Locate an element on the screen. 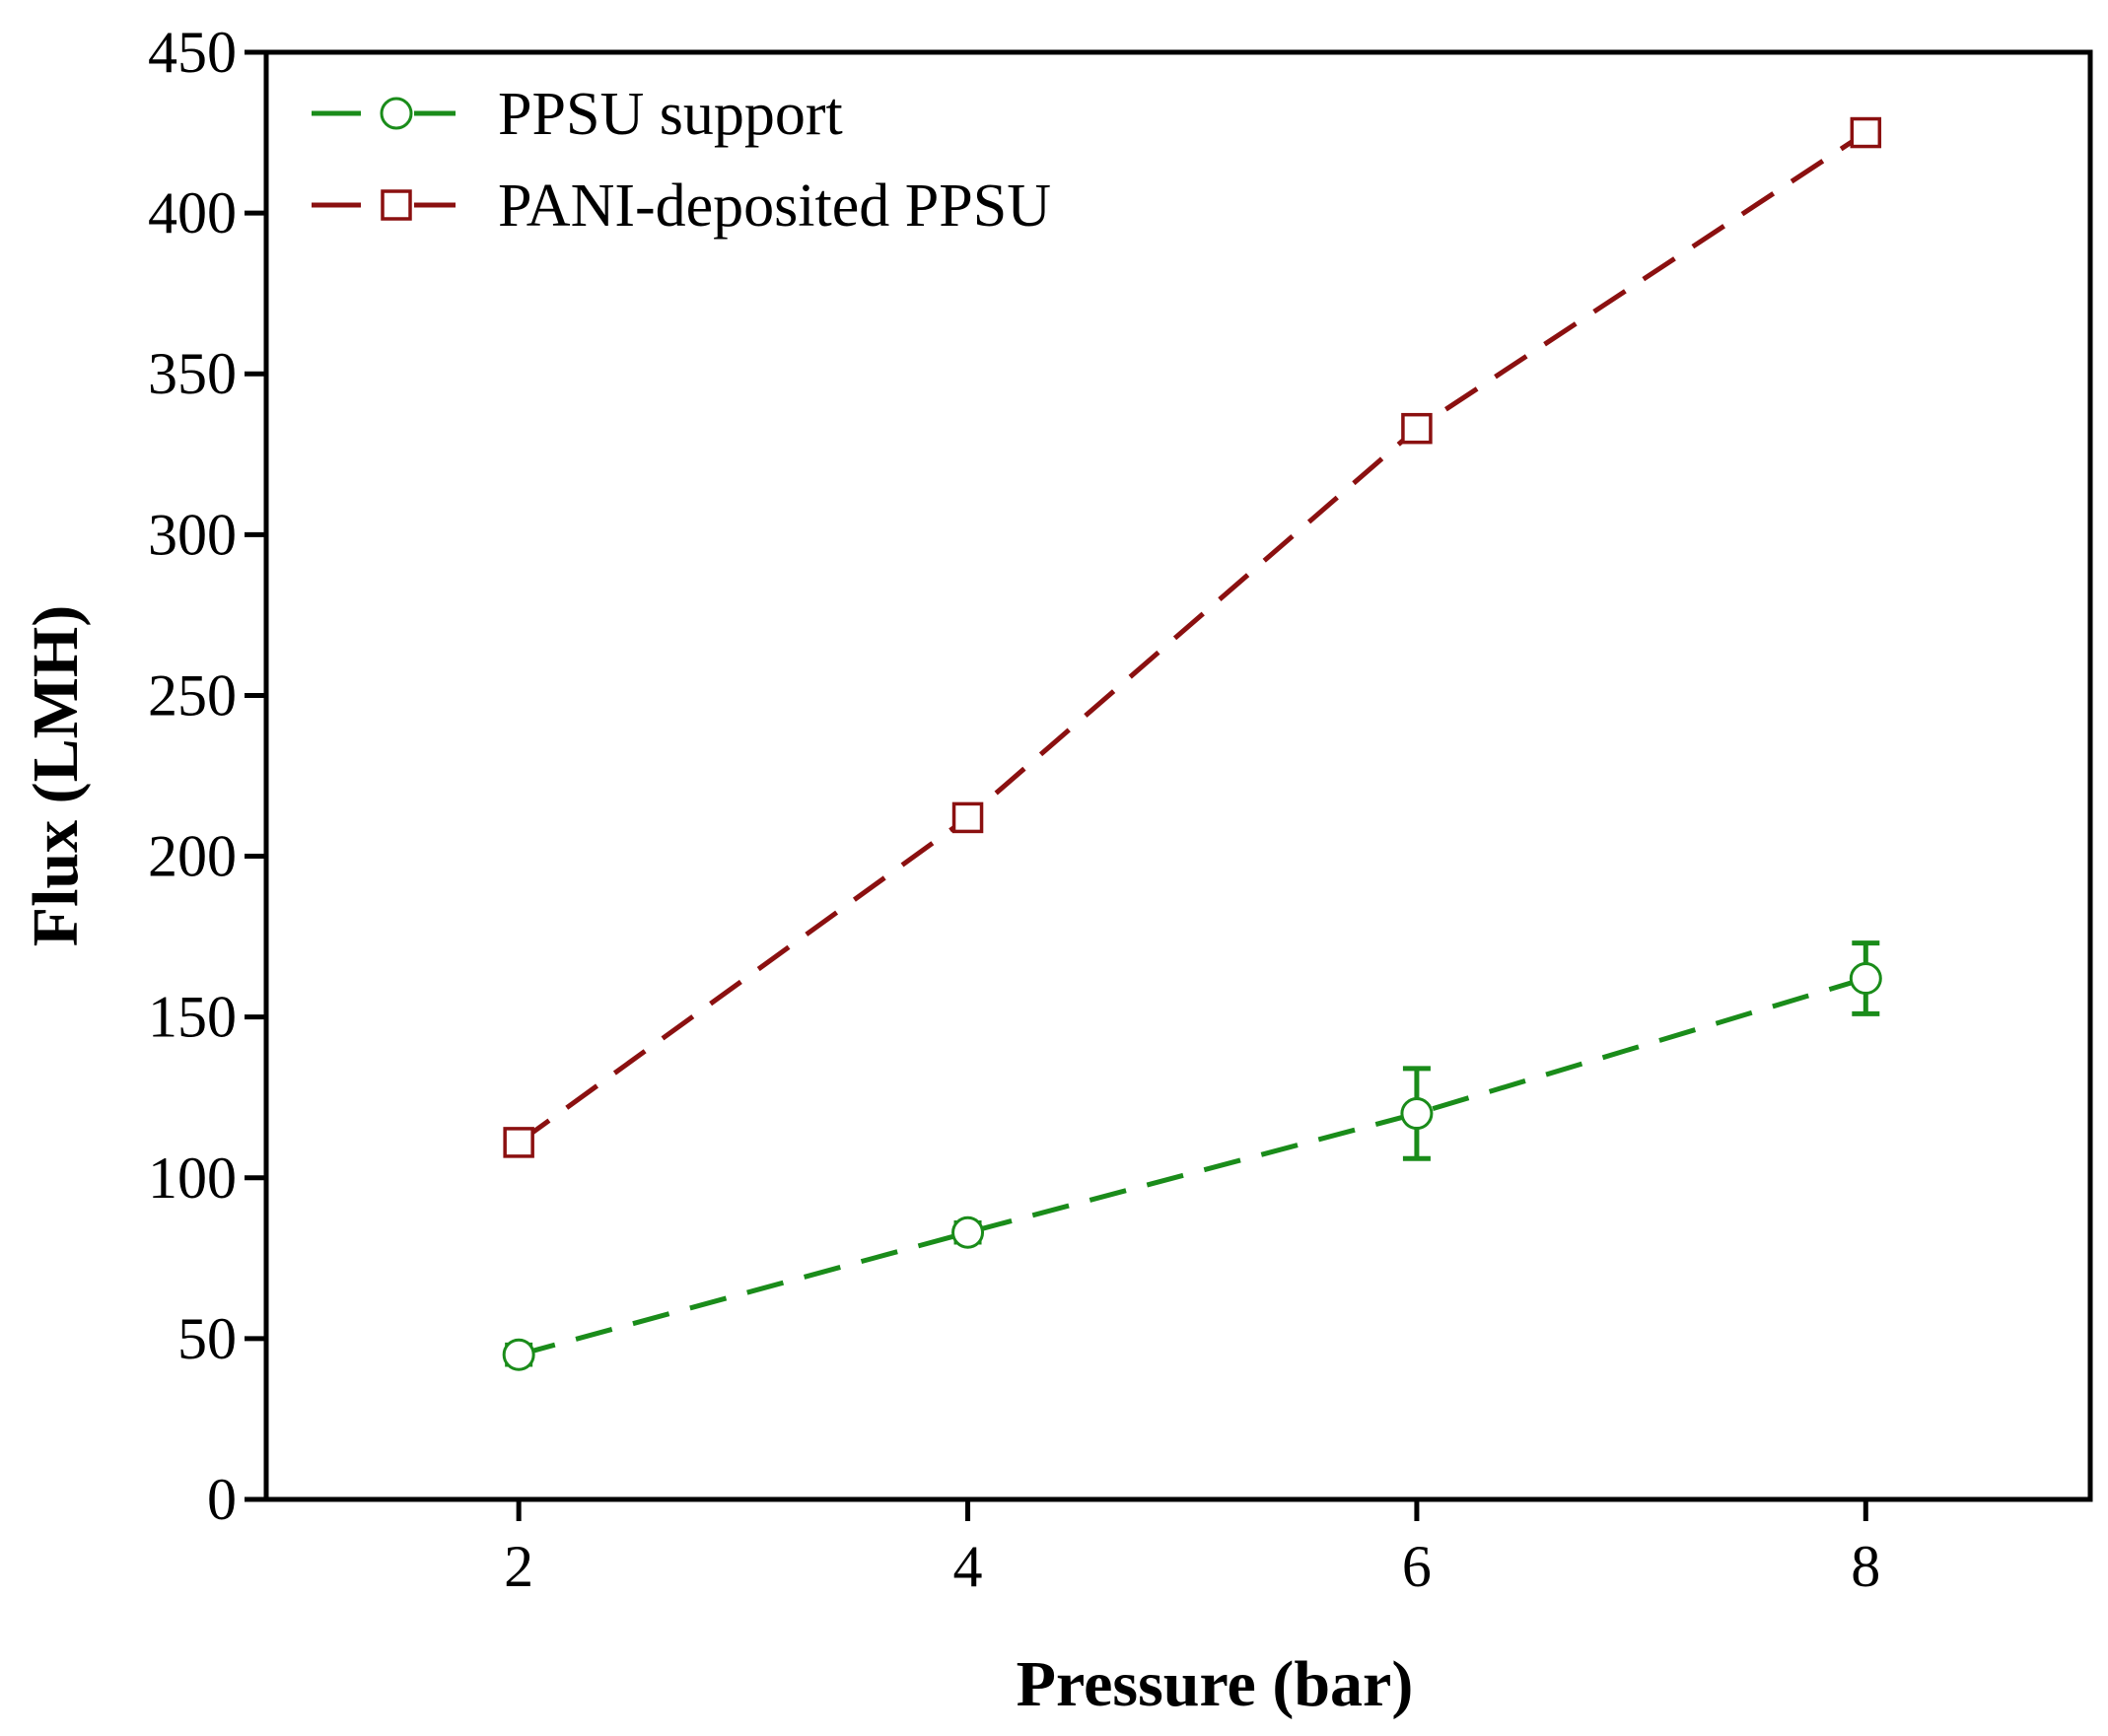 The height and width of the screenshot is (1736, 2108). y-tick-label: 450 is located at coordinates (192, 52).